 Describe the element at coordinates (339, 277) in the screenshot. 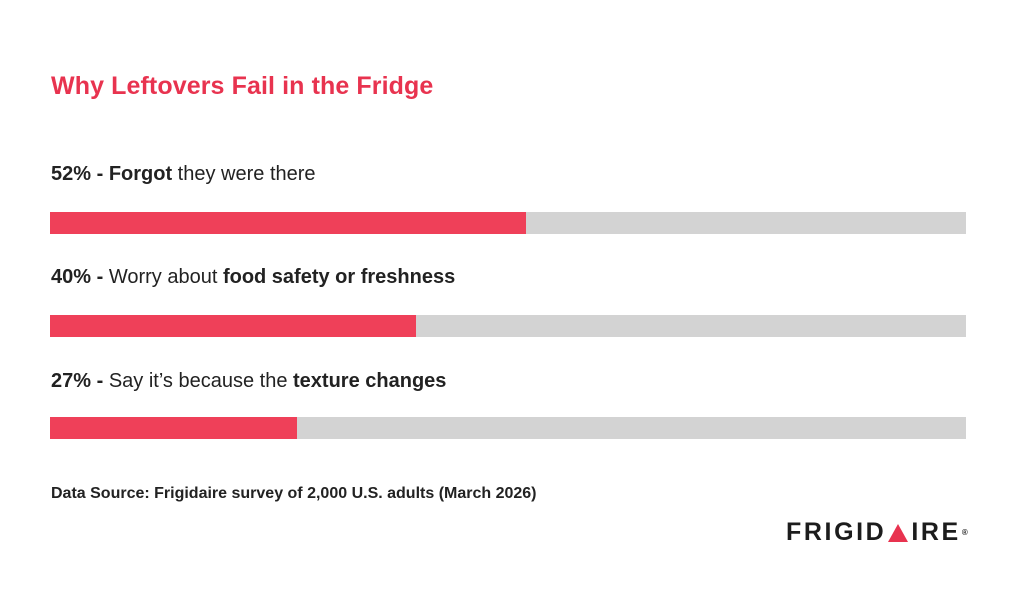

I see `bar-label-text: food safety or freshness` at that location.